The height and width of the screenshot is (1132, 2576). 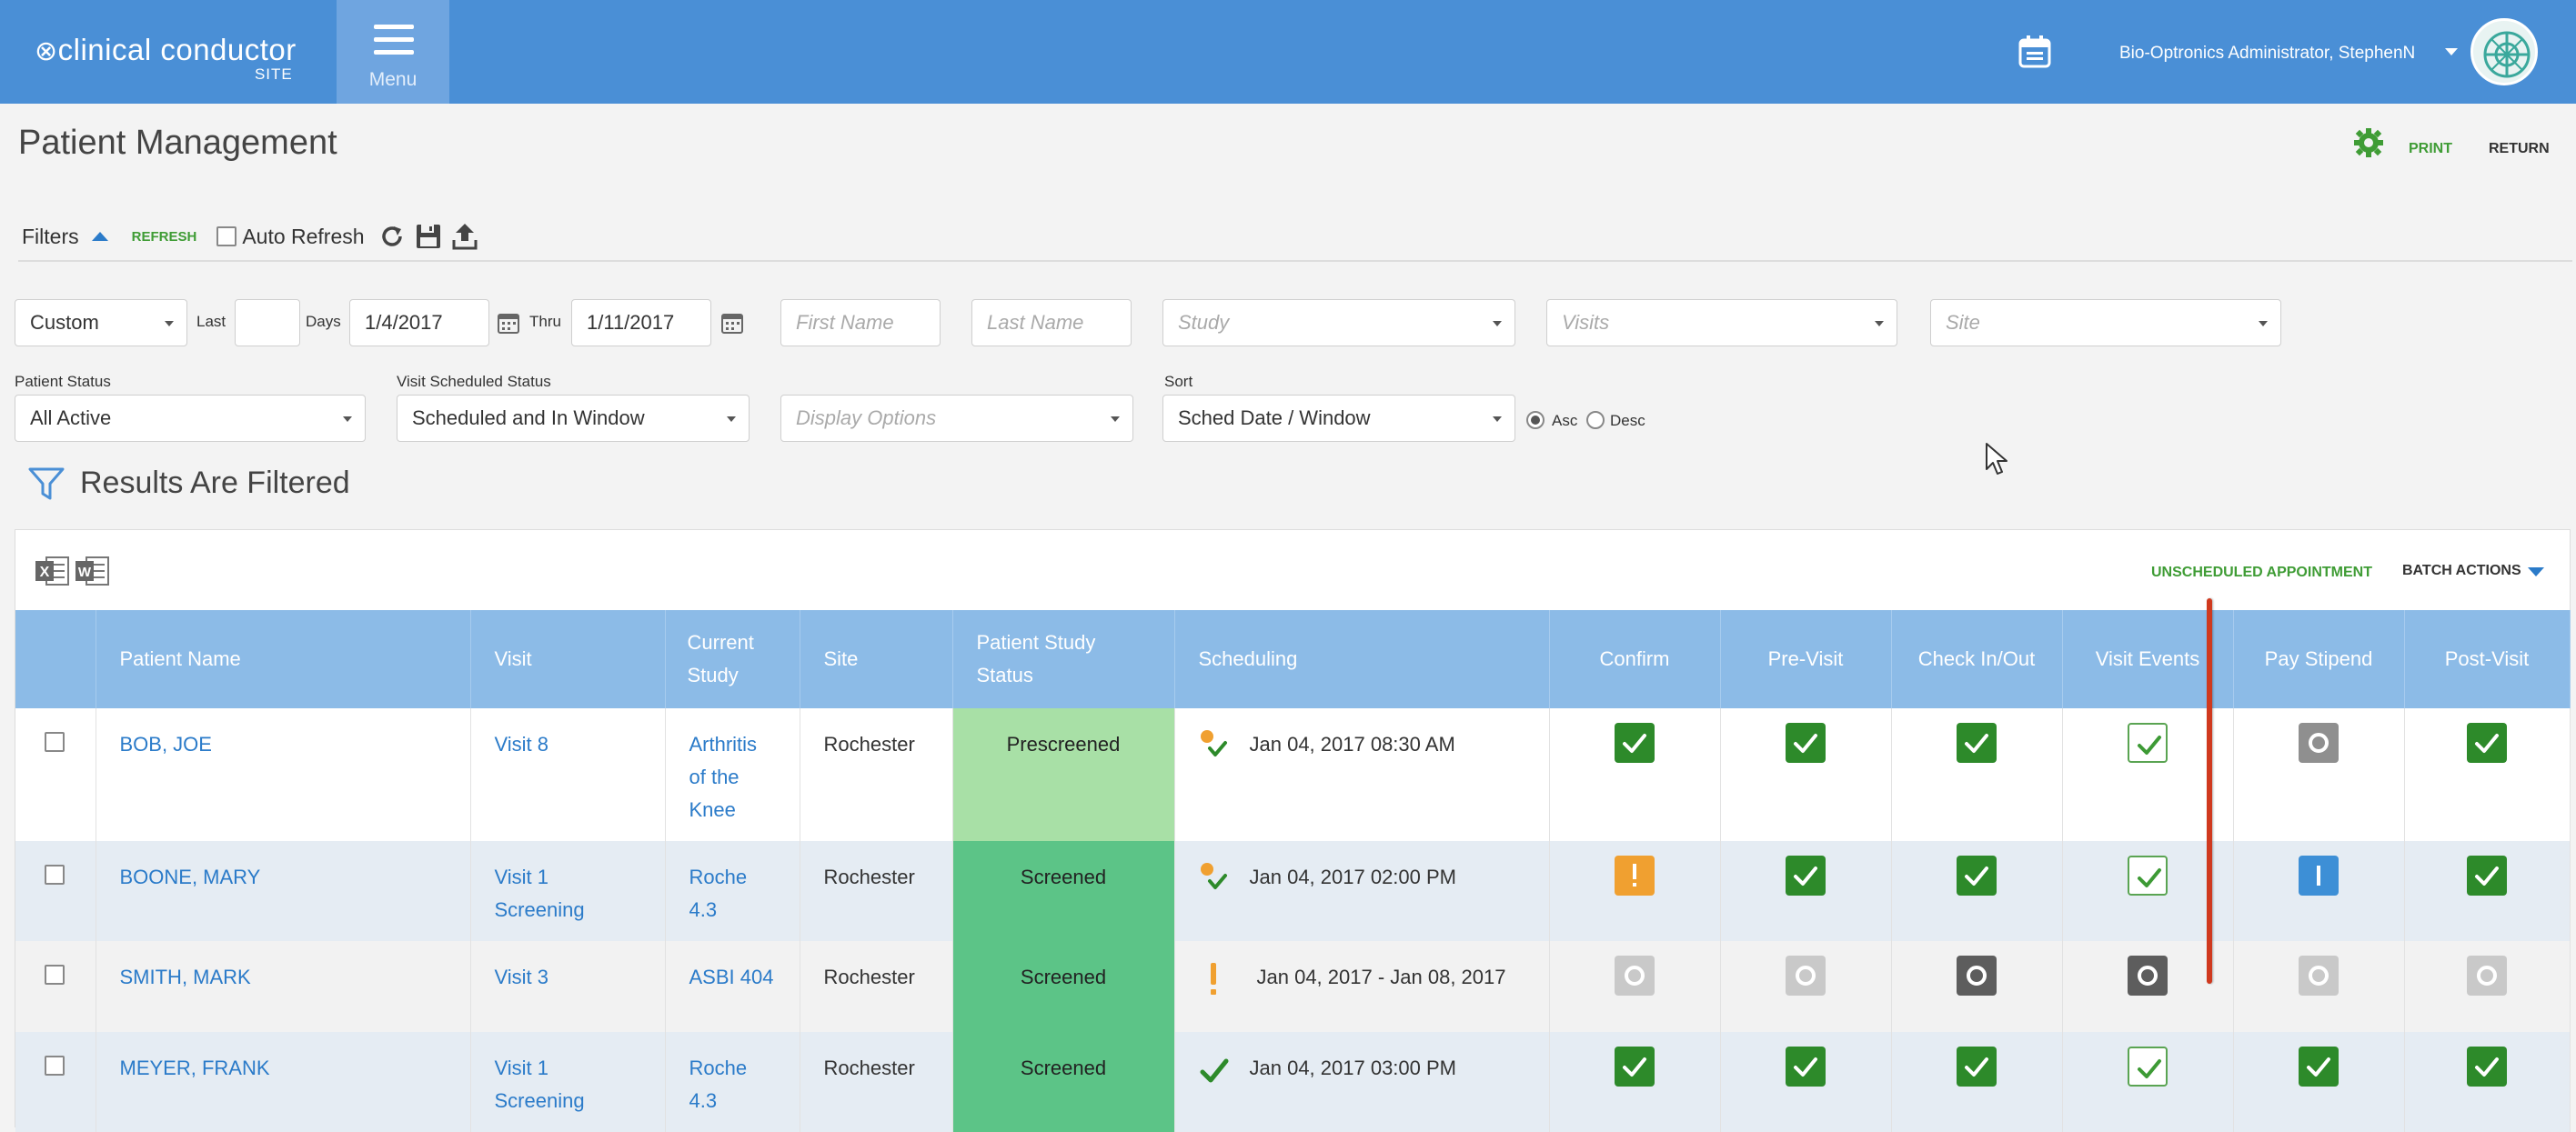 What do you see at coordinates (508, 323) in the screenshot?
I see `from-date-calendar-icon` at bounding box center [508, 323].